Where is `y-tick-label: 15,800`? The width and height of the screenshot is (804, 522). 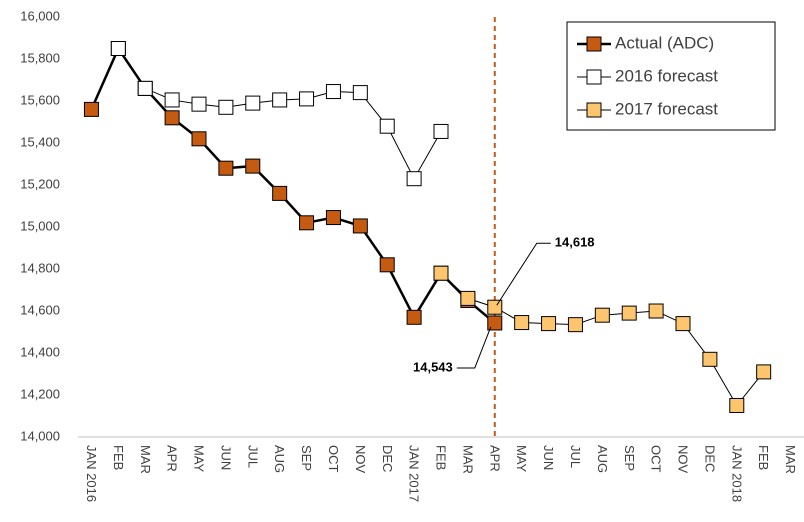 y-tick-label: 15,800 is located at coordinates (40, 57).